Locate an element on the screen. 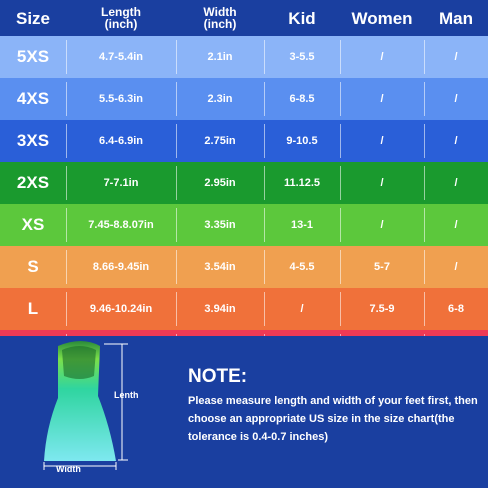 The height and width of the screenshot is (488, 488). cell-length: 5.5-6.3in is located at coordinates (121, 99).